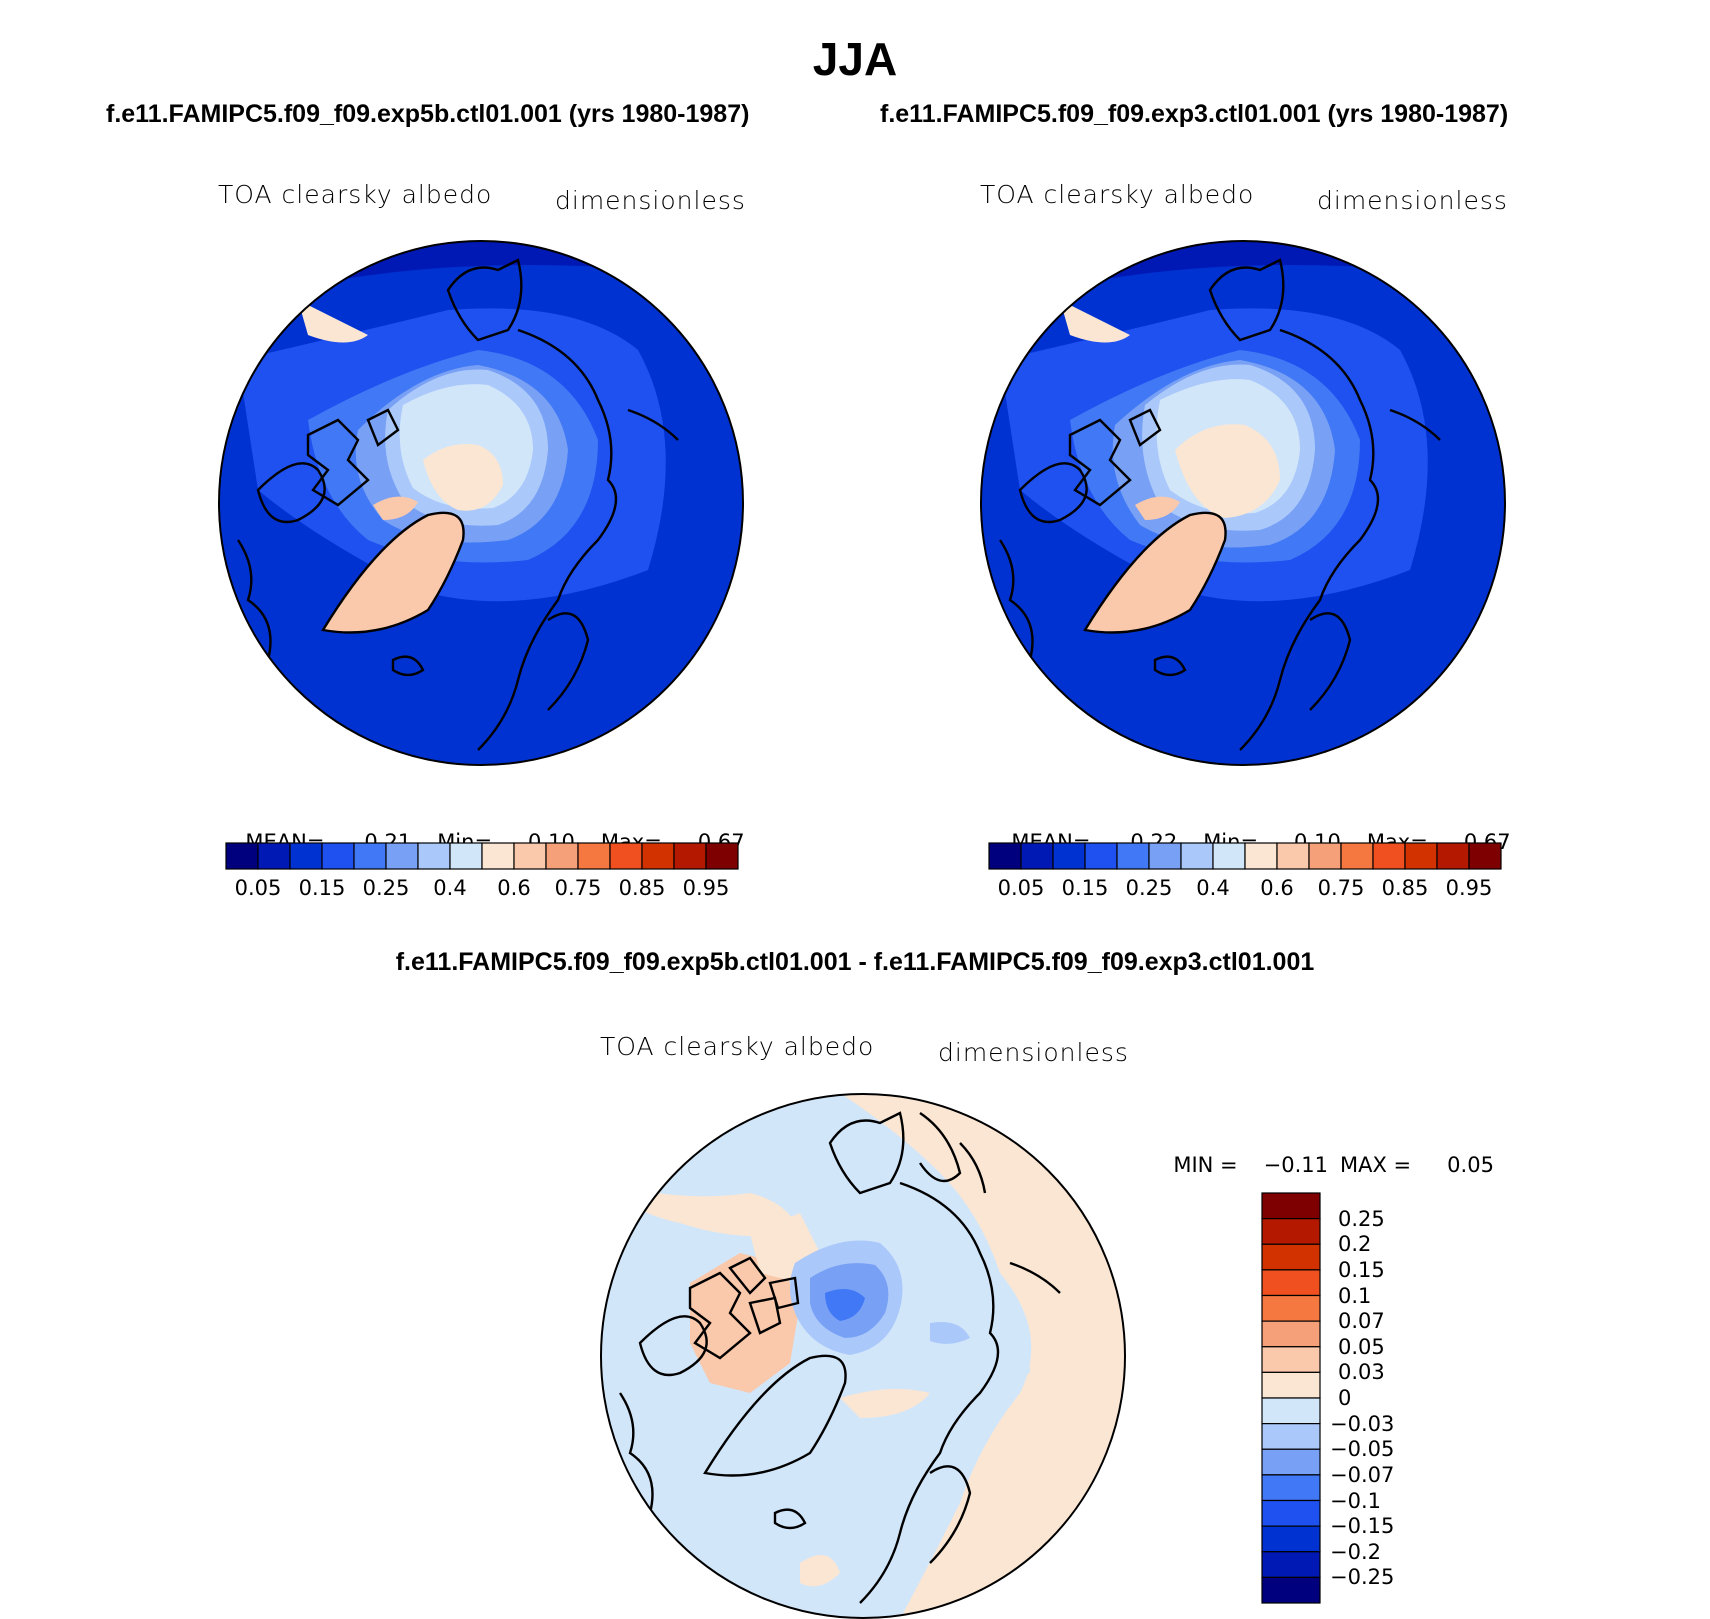 Image resolution: width=1710 pixels, height=1619 pixels. I want to click on panel3-max-label: MAX =, so click(1376, 1165).